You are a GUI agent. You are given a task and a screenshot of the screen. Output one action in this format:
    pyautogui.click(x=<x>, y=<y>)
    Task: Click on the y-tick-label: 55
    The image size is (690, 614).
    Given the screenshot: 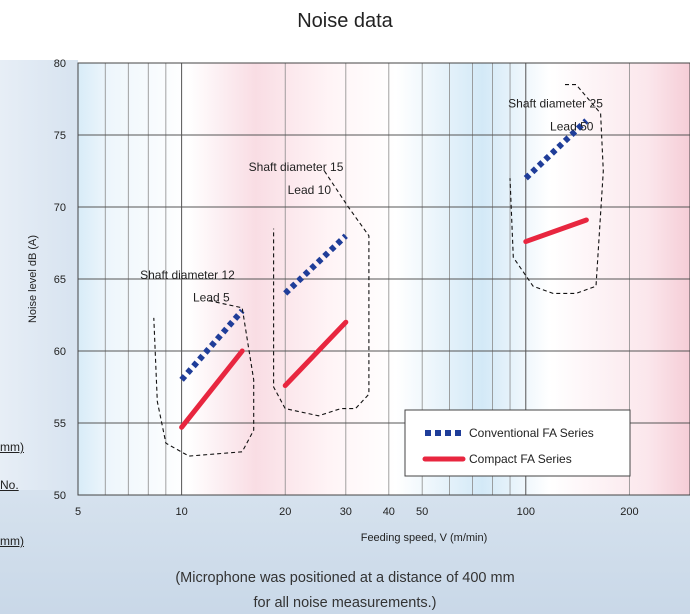 What is the action you would take?
    pyautogui.click(x=60, y=424)
    